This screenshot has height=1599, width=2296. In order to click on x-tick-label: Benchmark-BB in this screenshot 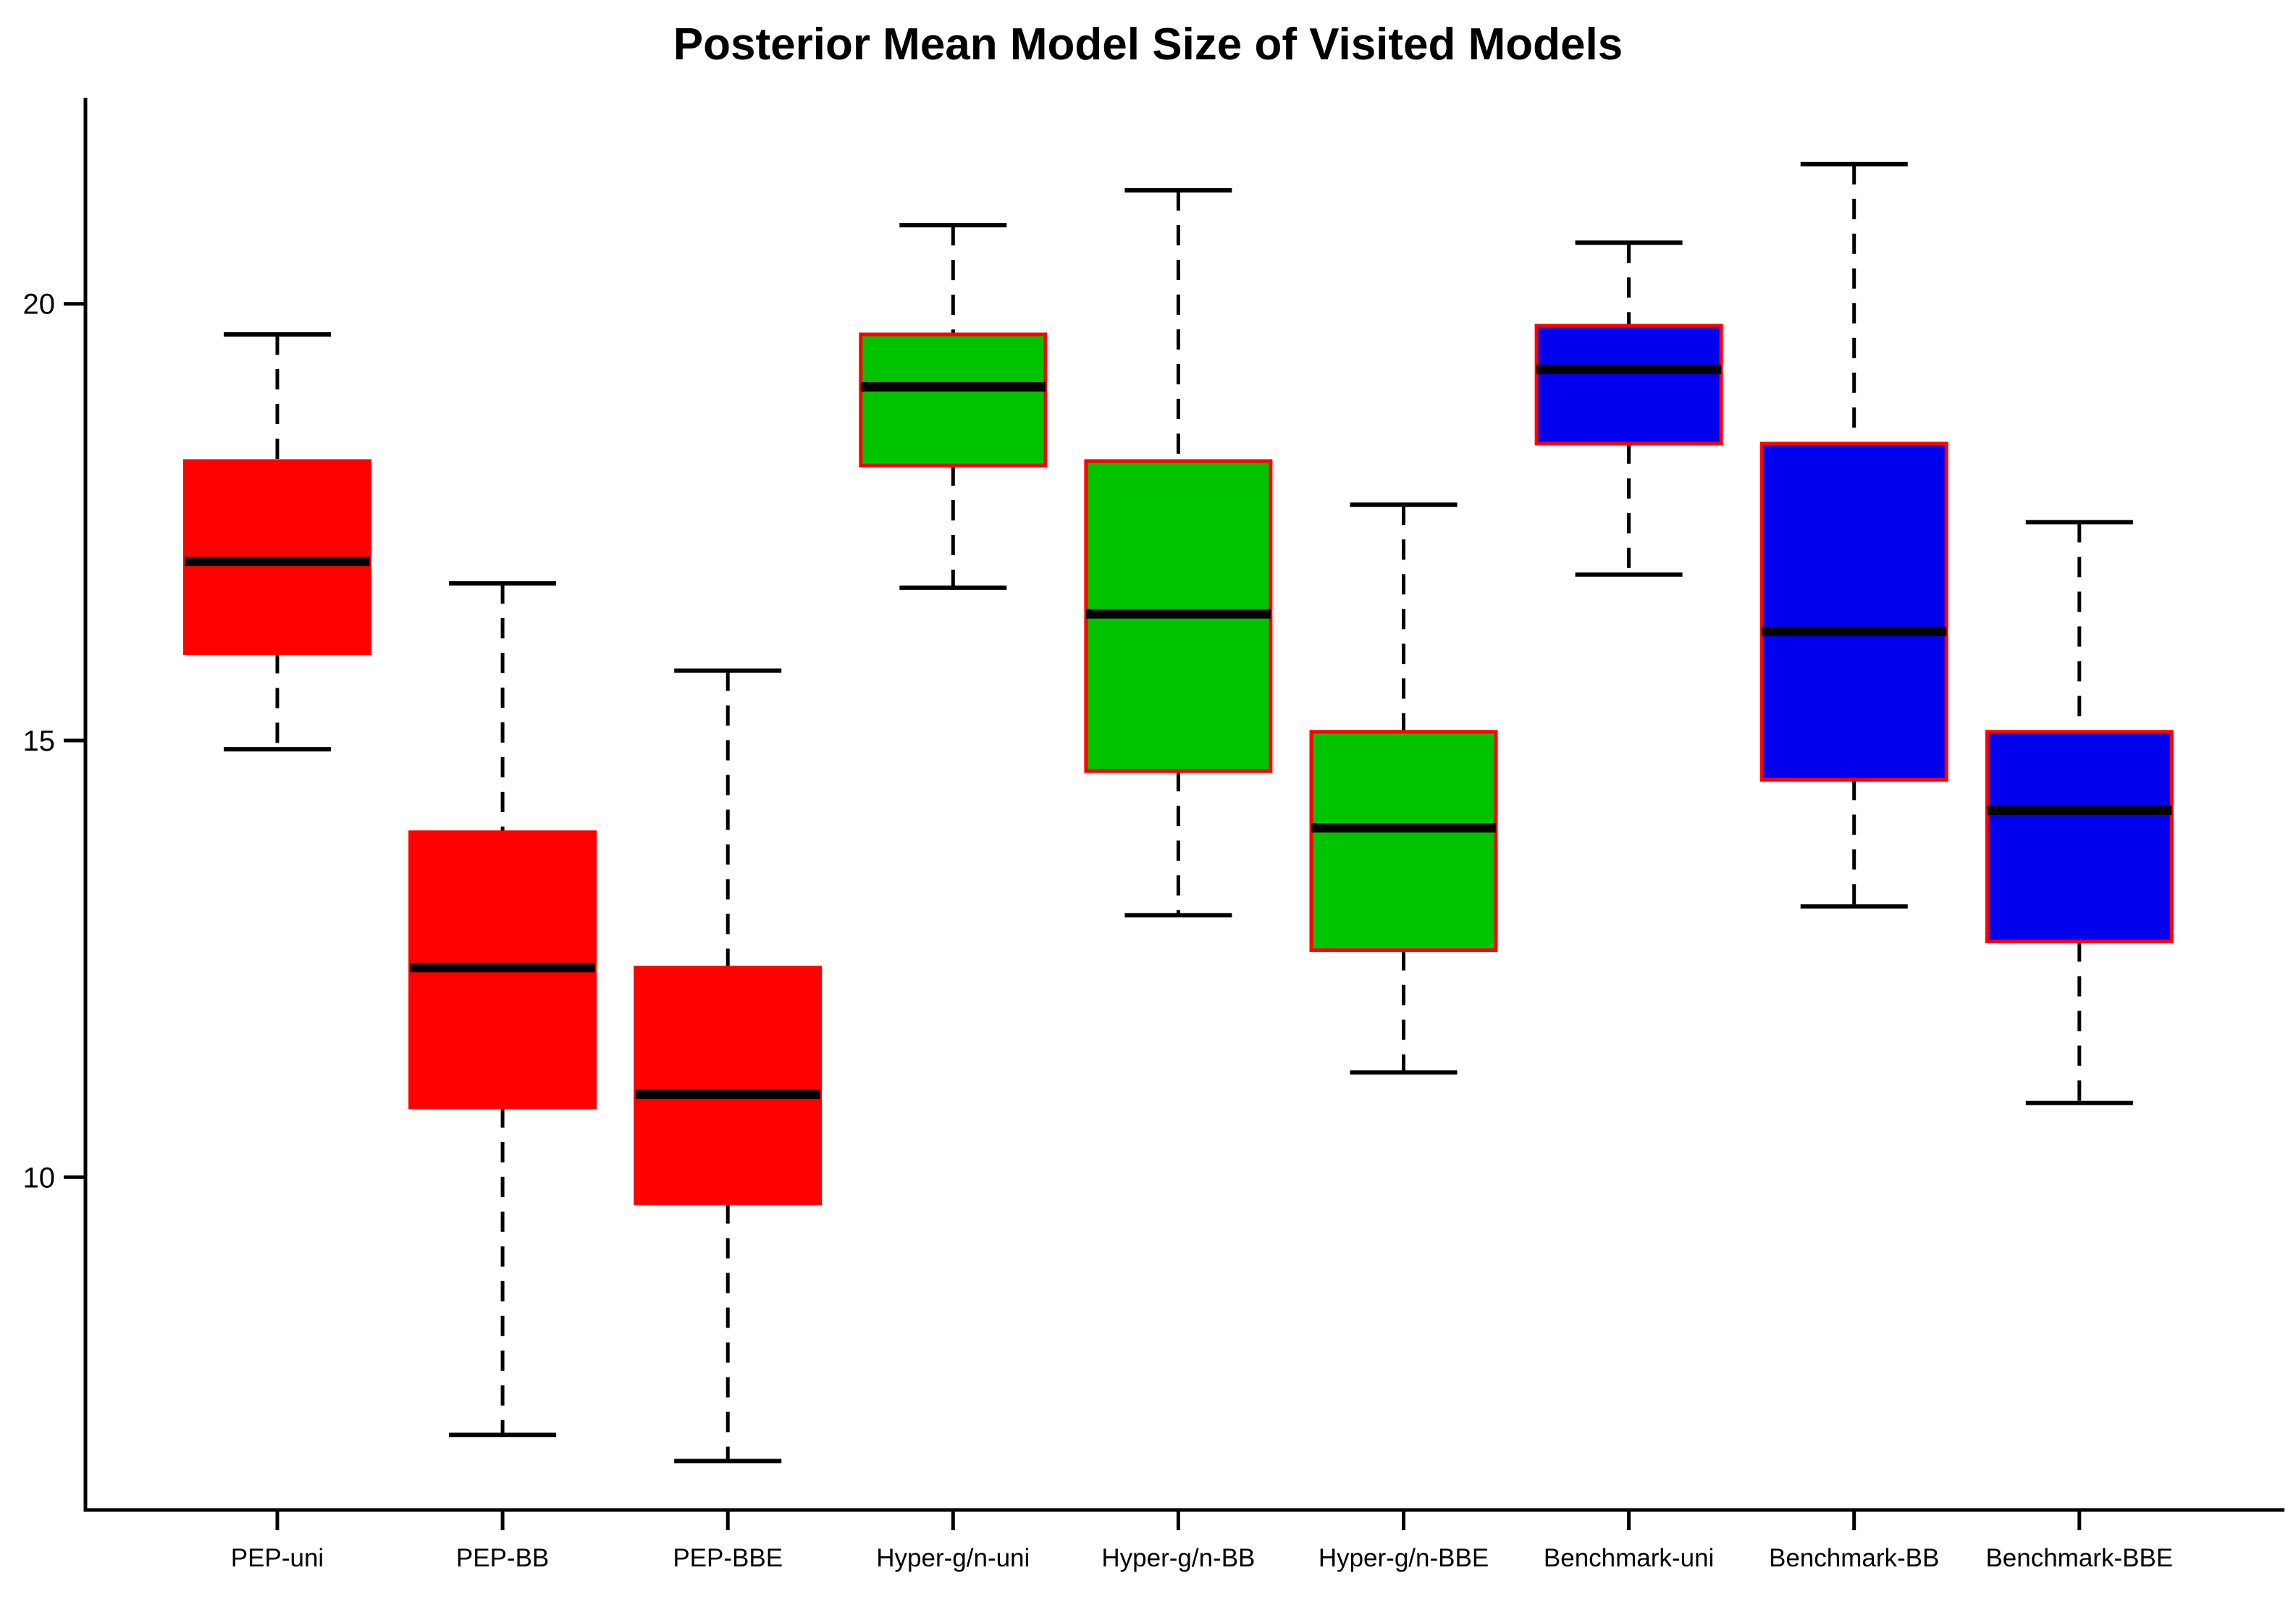, I will do `click(1854, 1558)`.